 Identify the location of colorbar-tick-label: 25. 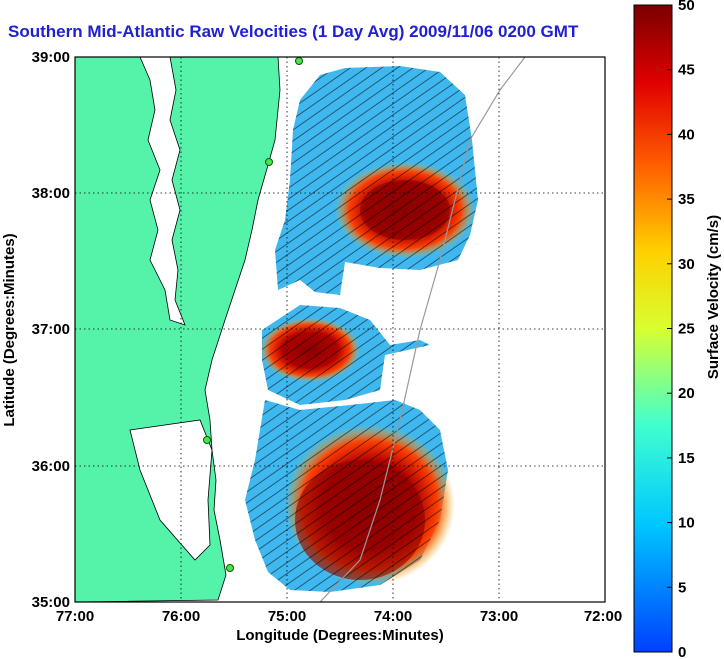
(686, 329).